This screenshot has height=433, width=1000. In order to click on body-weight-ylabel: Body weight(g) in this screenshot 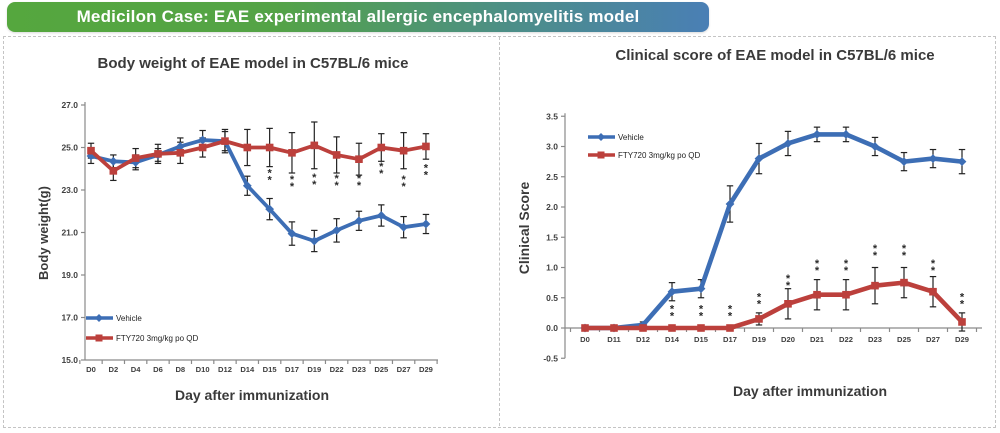, I will do `click(43, 233)`.